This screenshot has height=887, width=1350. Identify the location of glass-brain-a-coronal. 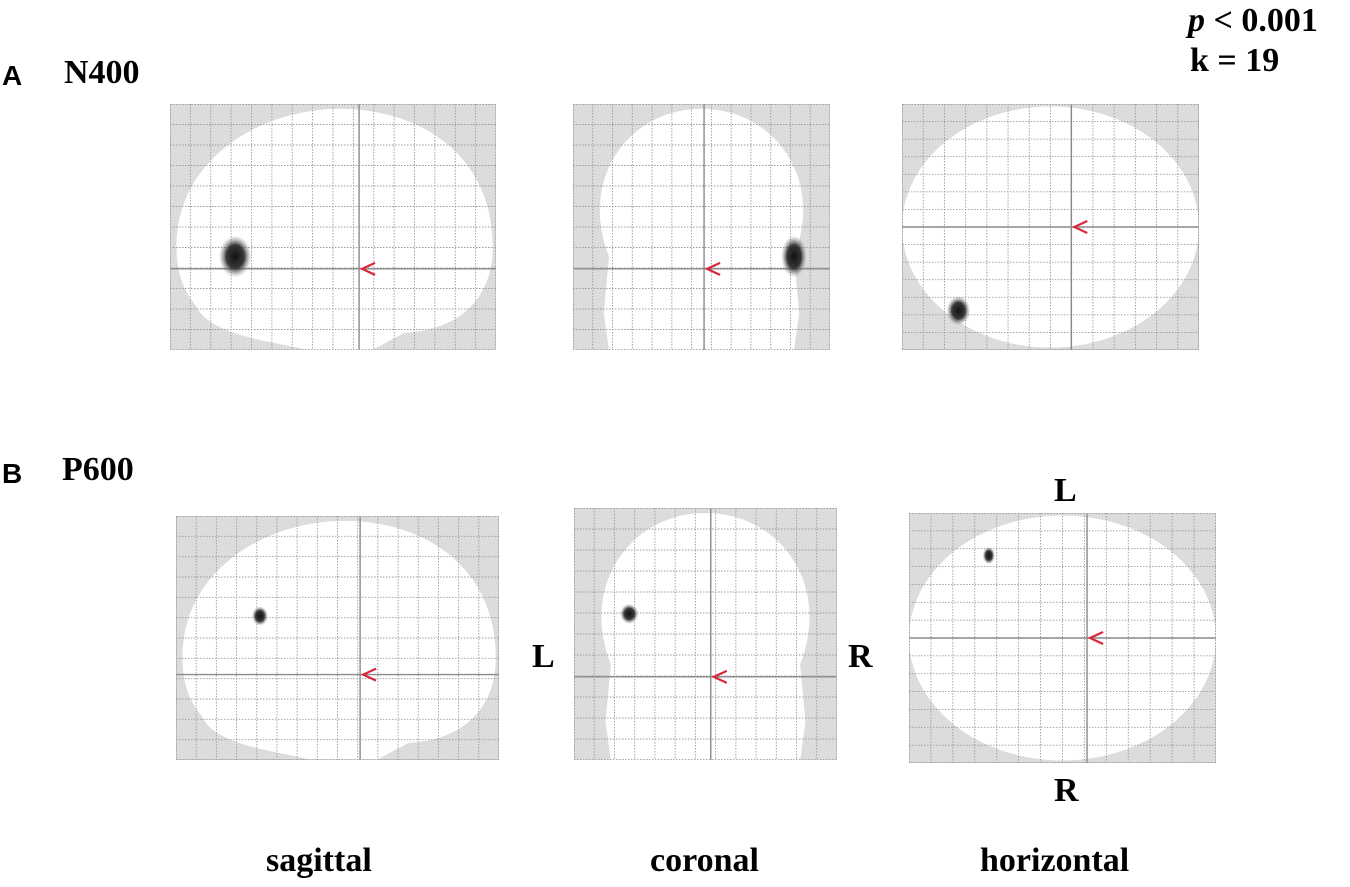
(701, 227).